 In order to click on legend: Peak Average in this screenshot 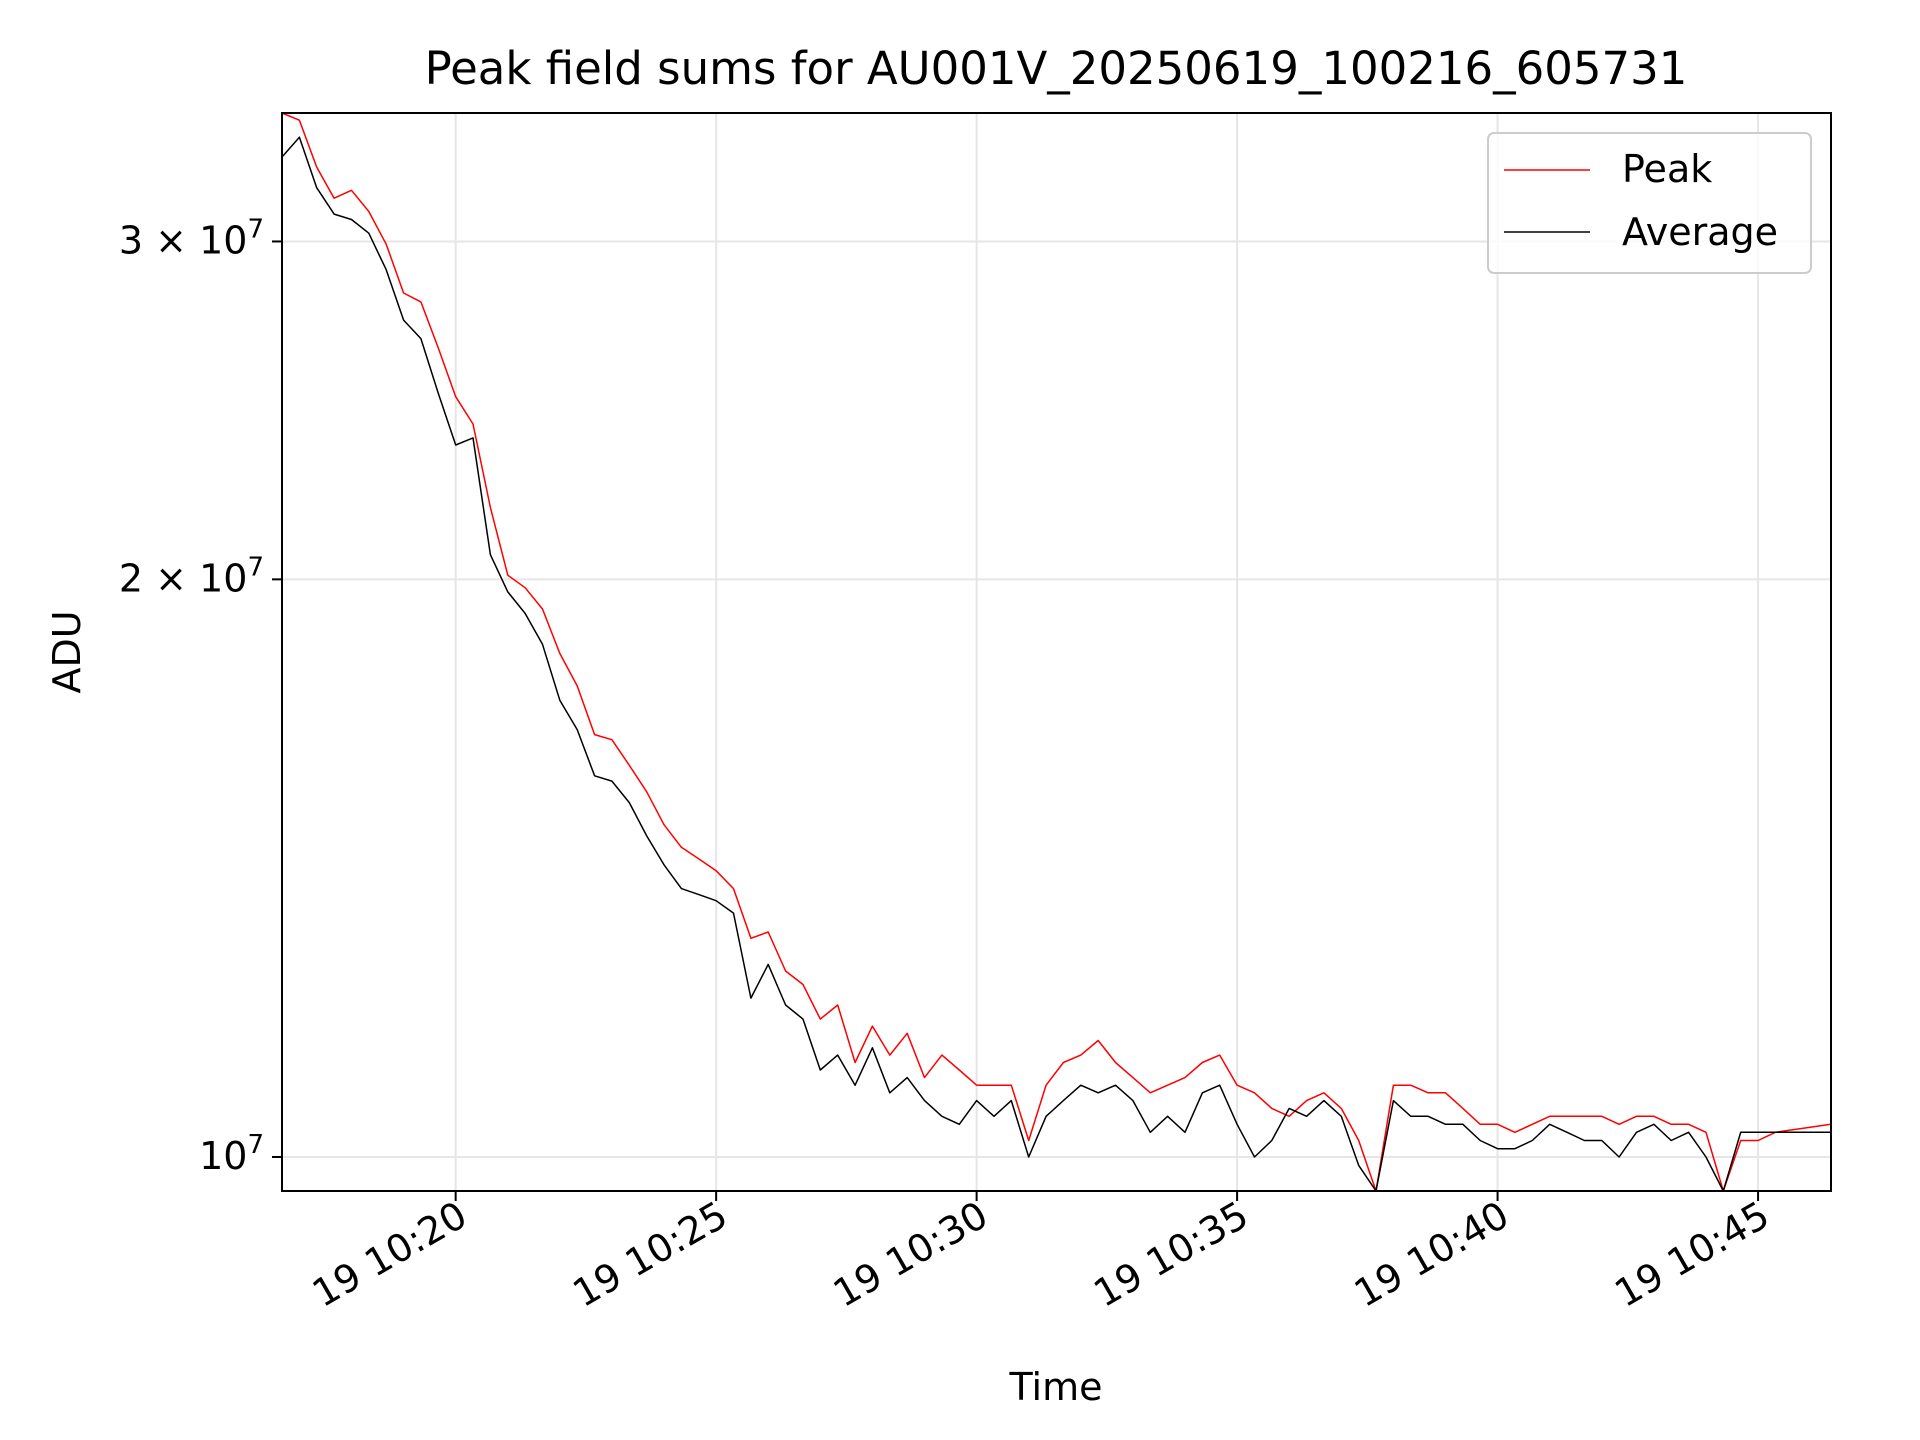, I will do `click(1649, 203)`.